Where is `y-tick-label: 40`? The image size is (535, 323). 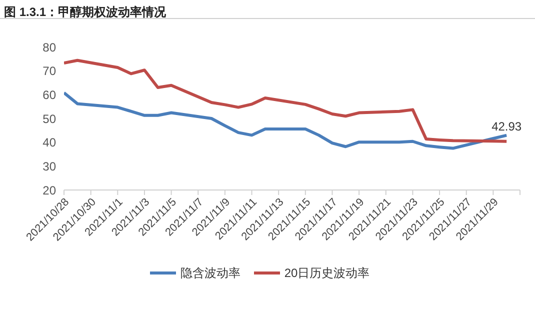
y-tick-label: 40 is located at coordinates (49, 143).